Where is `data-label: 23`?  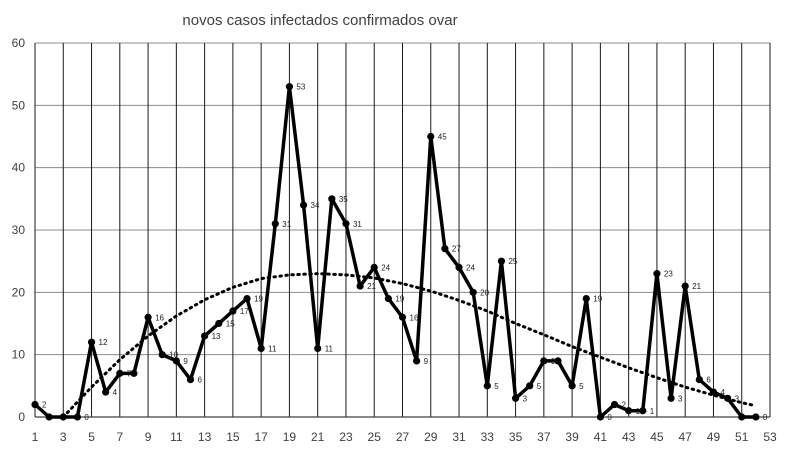
data-label: 23 is located at coordinates (668, 274).